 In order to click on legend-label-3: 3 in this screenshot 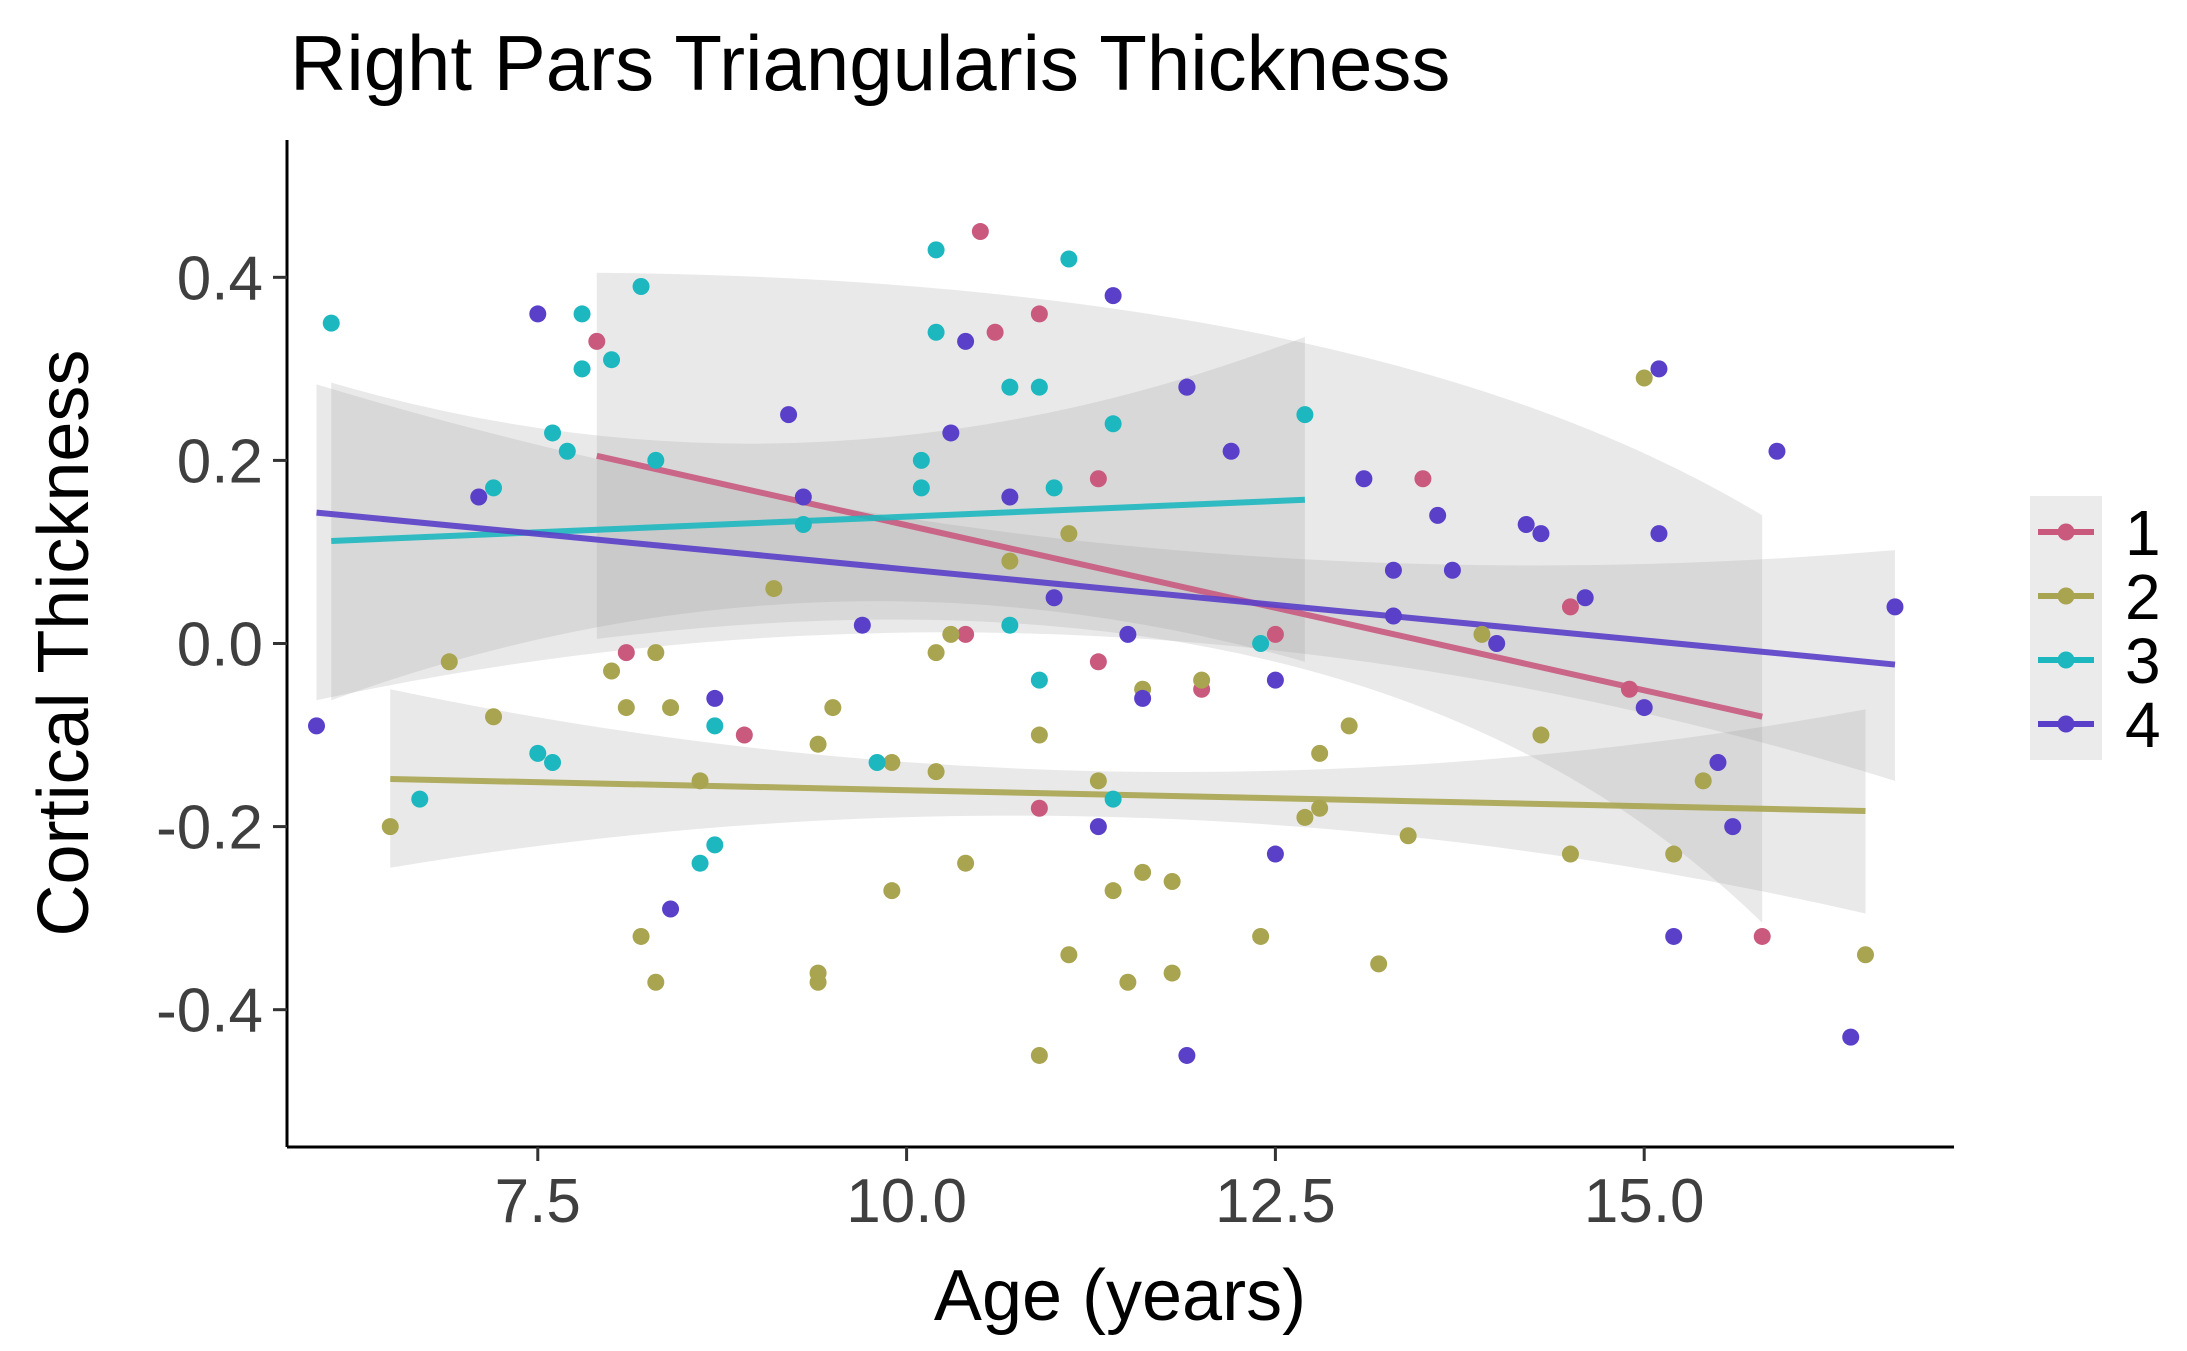, I will do `click(2143, 661)`.